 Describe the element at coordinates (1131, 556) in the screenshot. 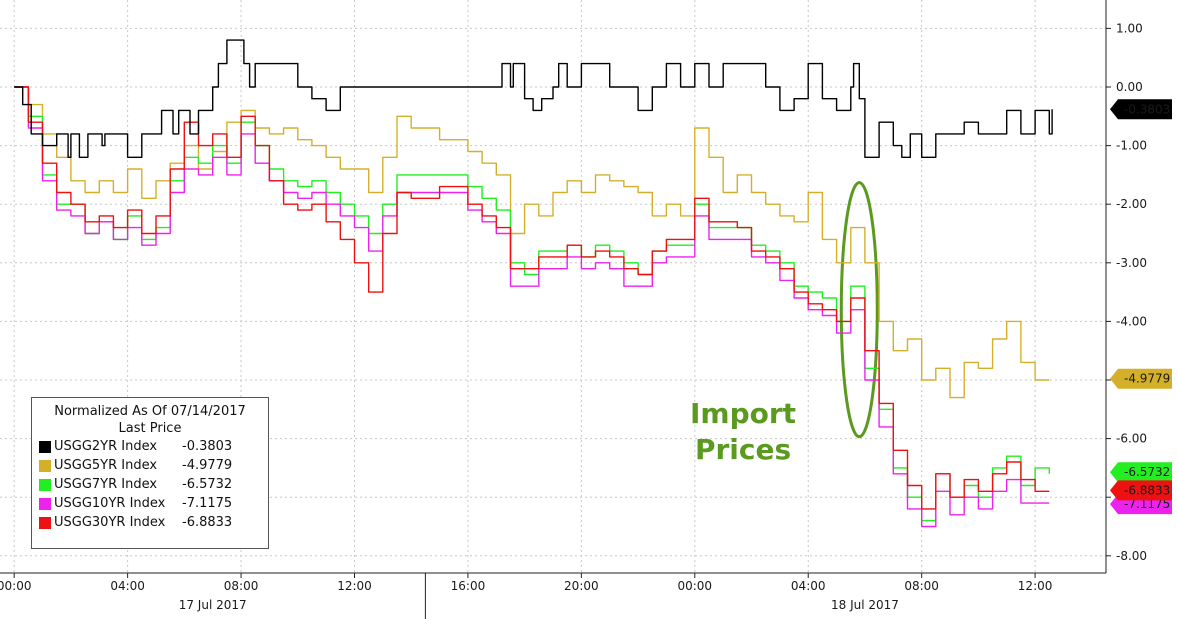

I see `y-tick-label: -8.00` at that location.